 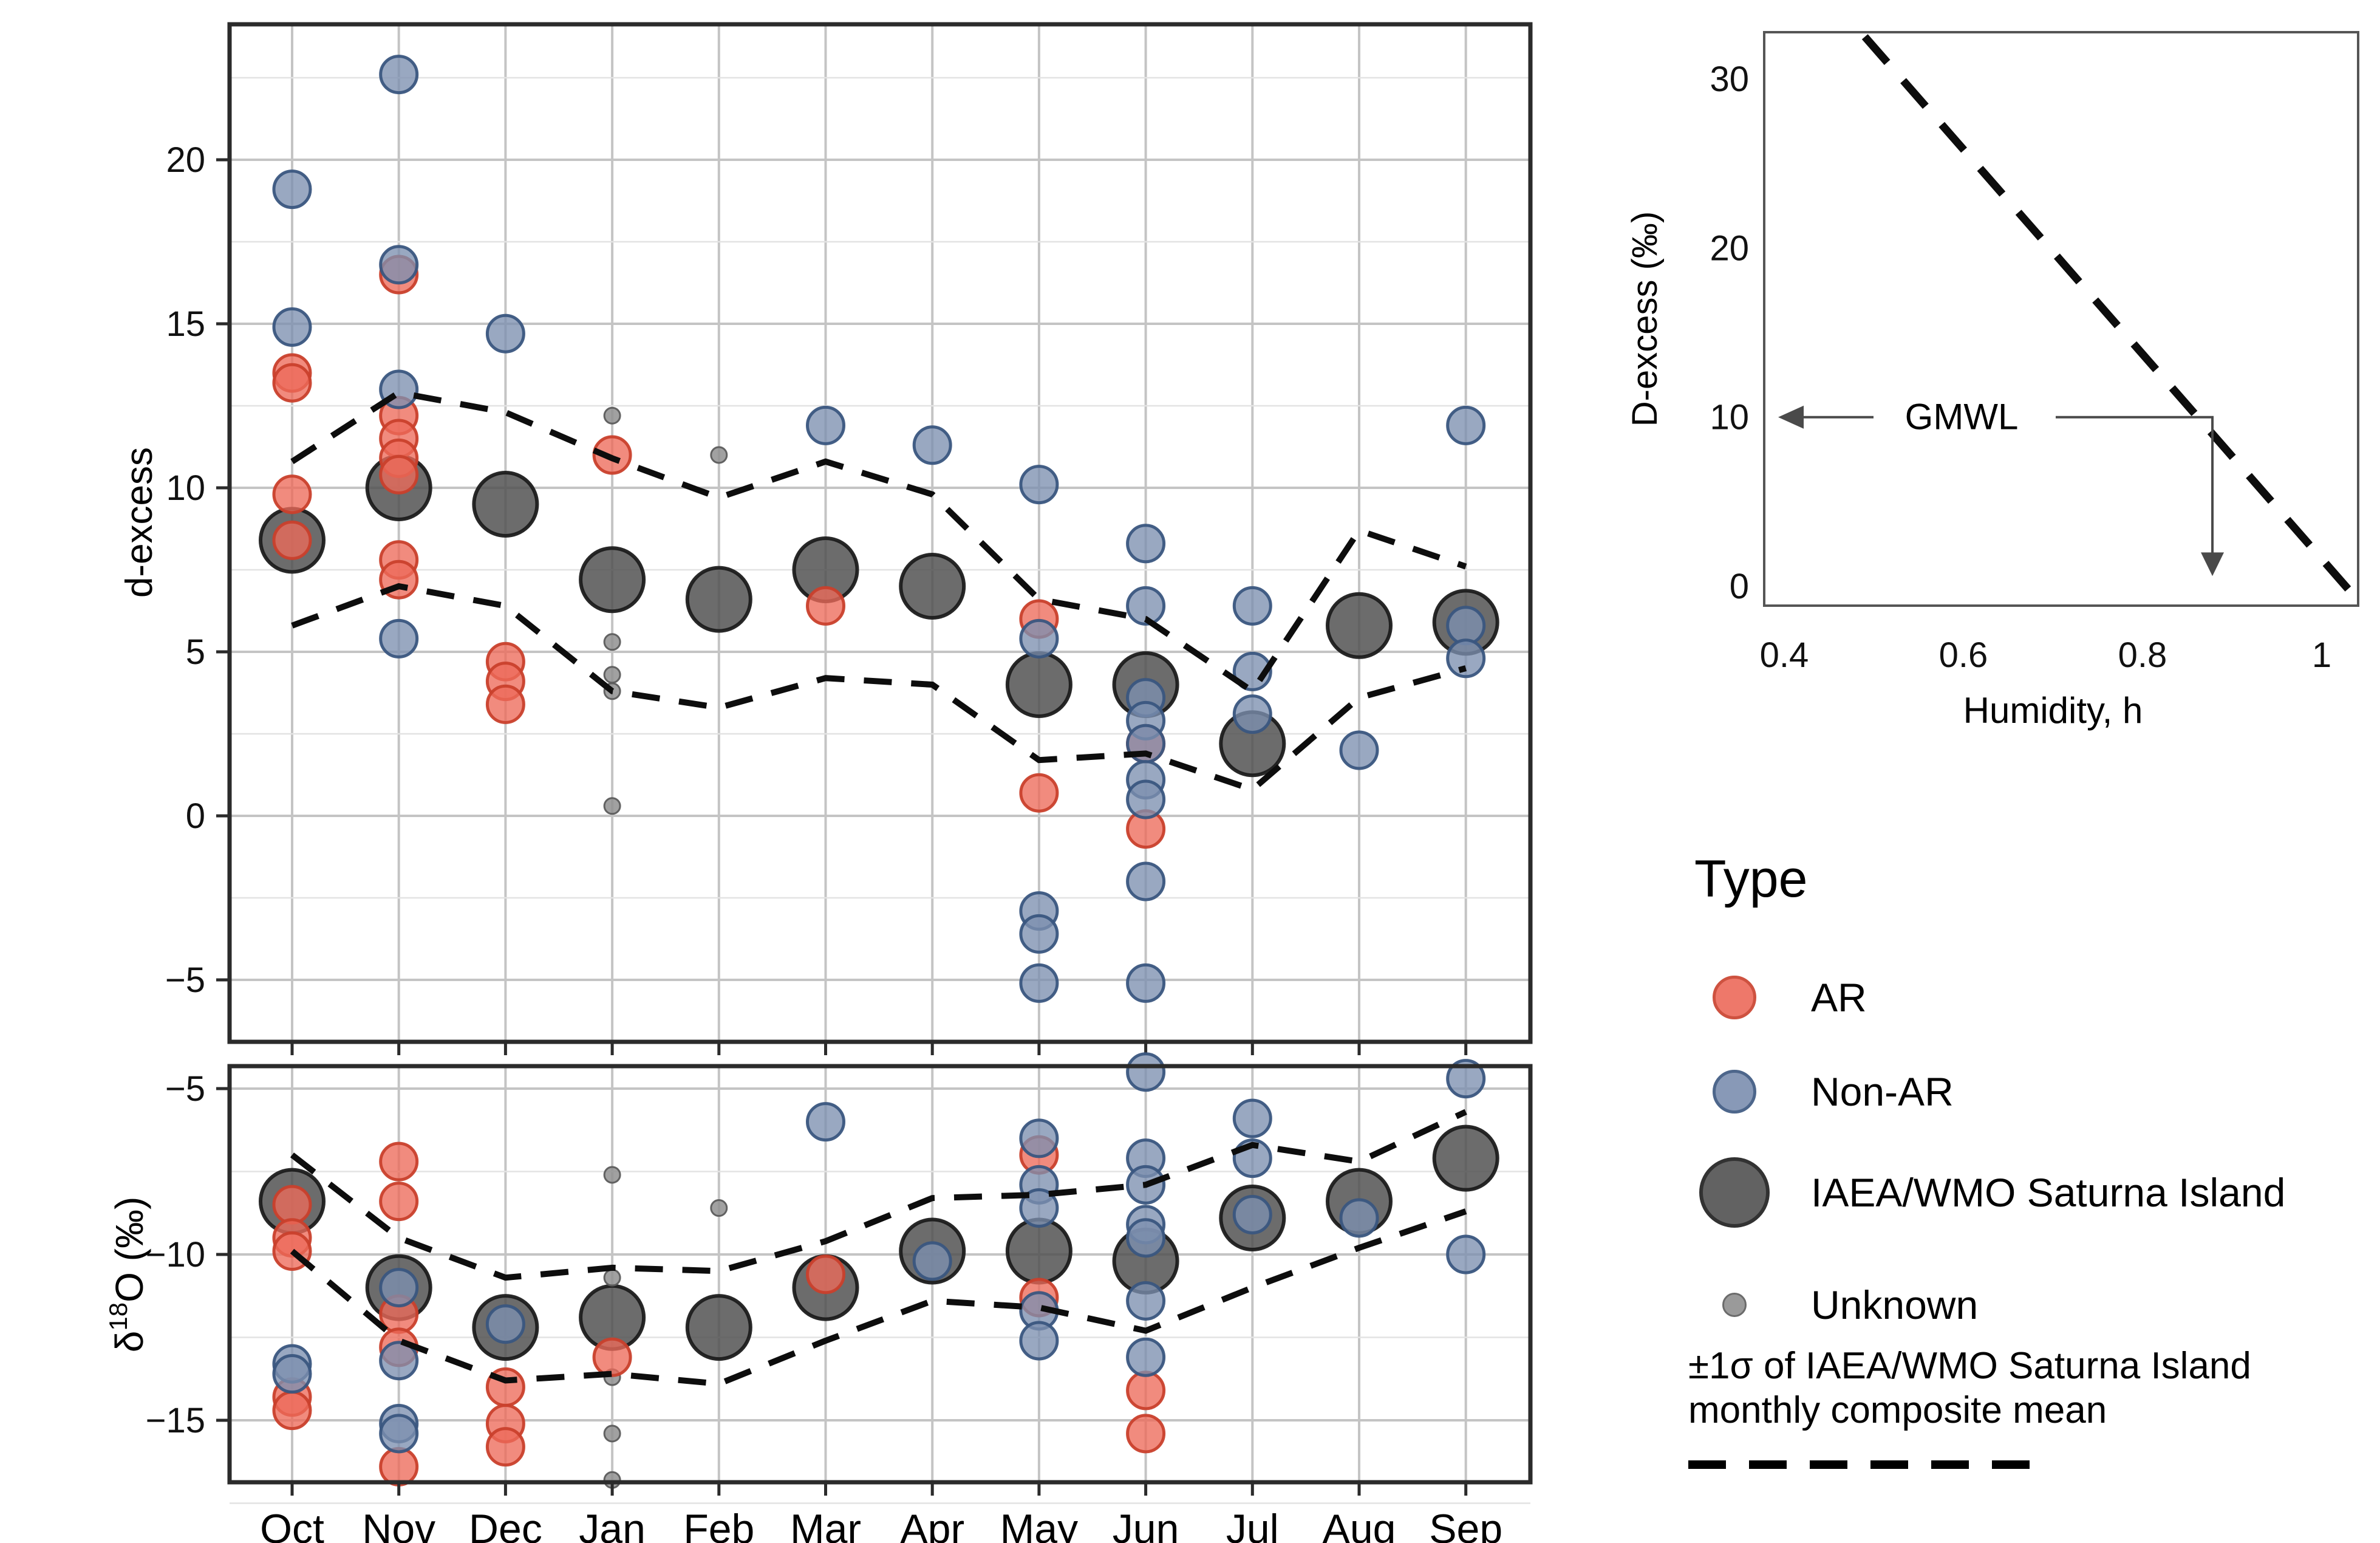 I want to click on legend-title: Type, so click(x=1751, y=879).